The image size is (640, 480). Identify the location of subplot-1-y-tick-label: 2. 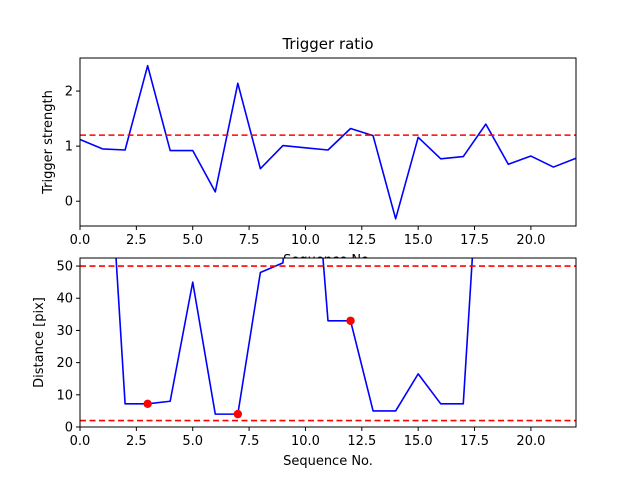
(69, 92).